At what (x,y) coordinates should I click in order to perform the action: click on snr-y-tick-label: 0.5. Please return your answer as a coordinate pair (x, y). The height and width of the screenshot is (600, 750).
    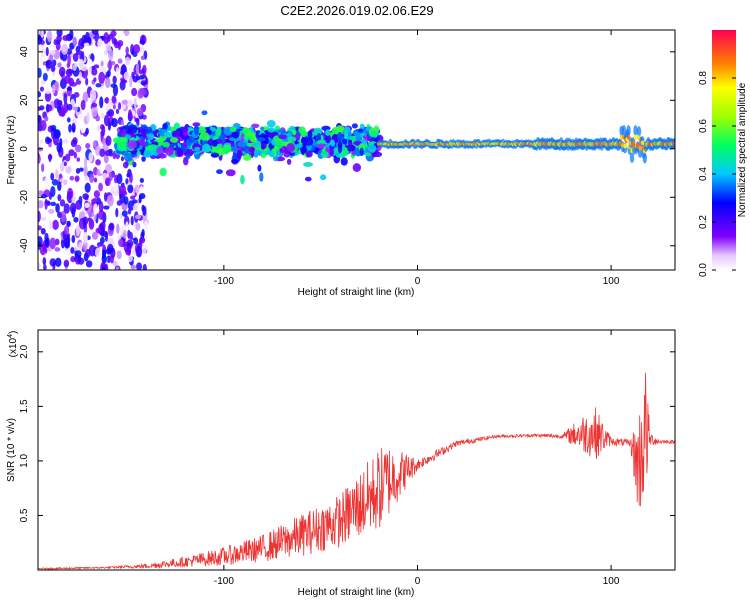
    Looking at the image, I should click on (24, 515).